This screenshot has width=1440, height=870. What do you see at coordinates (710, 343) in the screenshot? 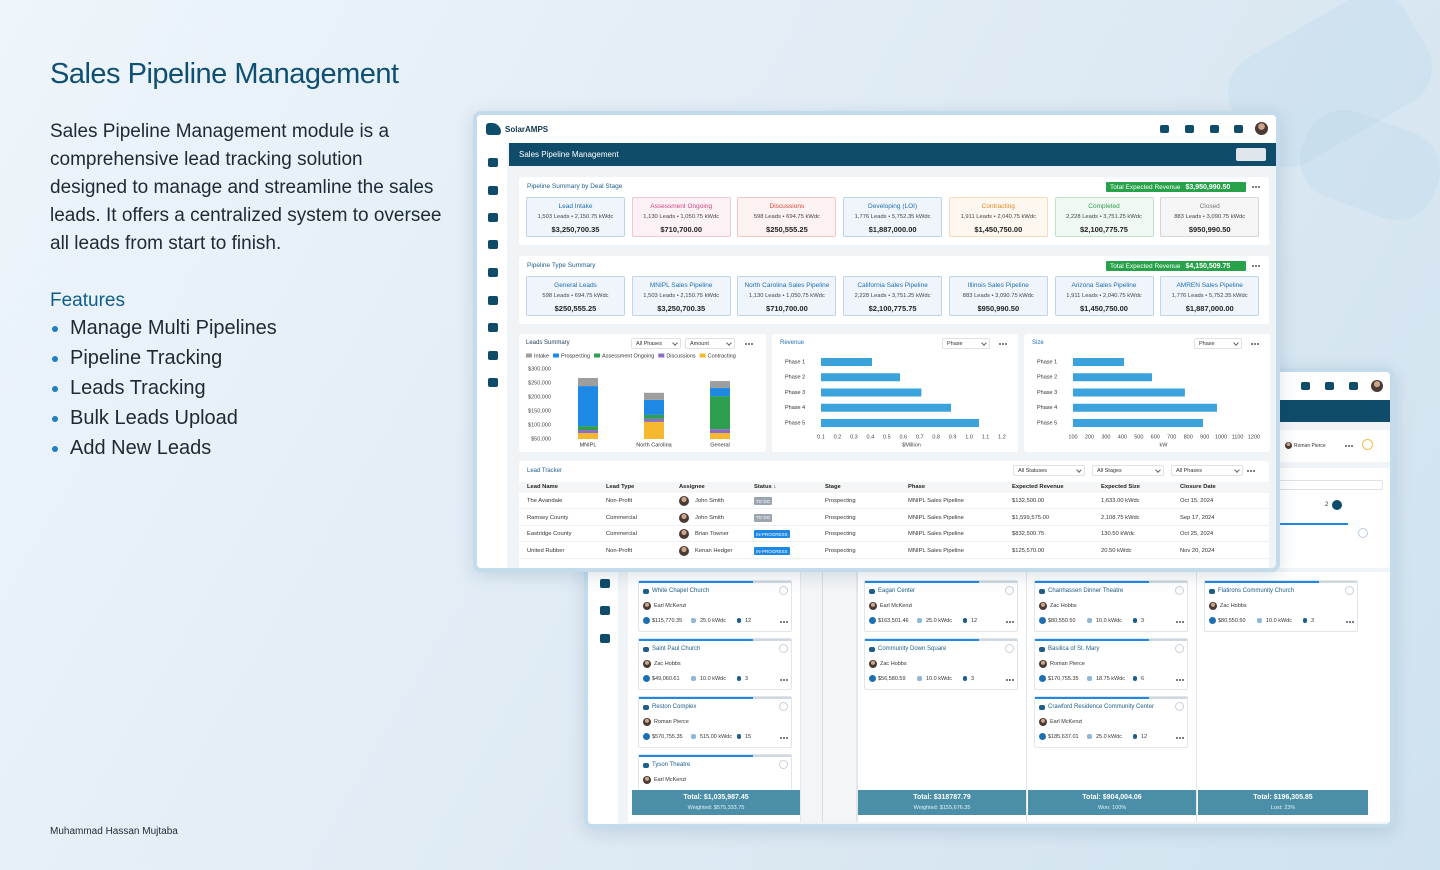
I see `dropdown: Amount` at bounding box center [710, 343].